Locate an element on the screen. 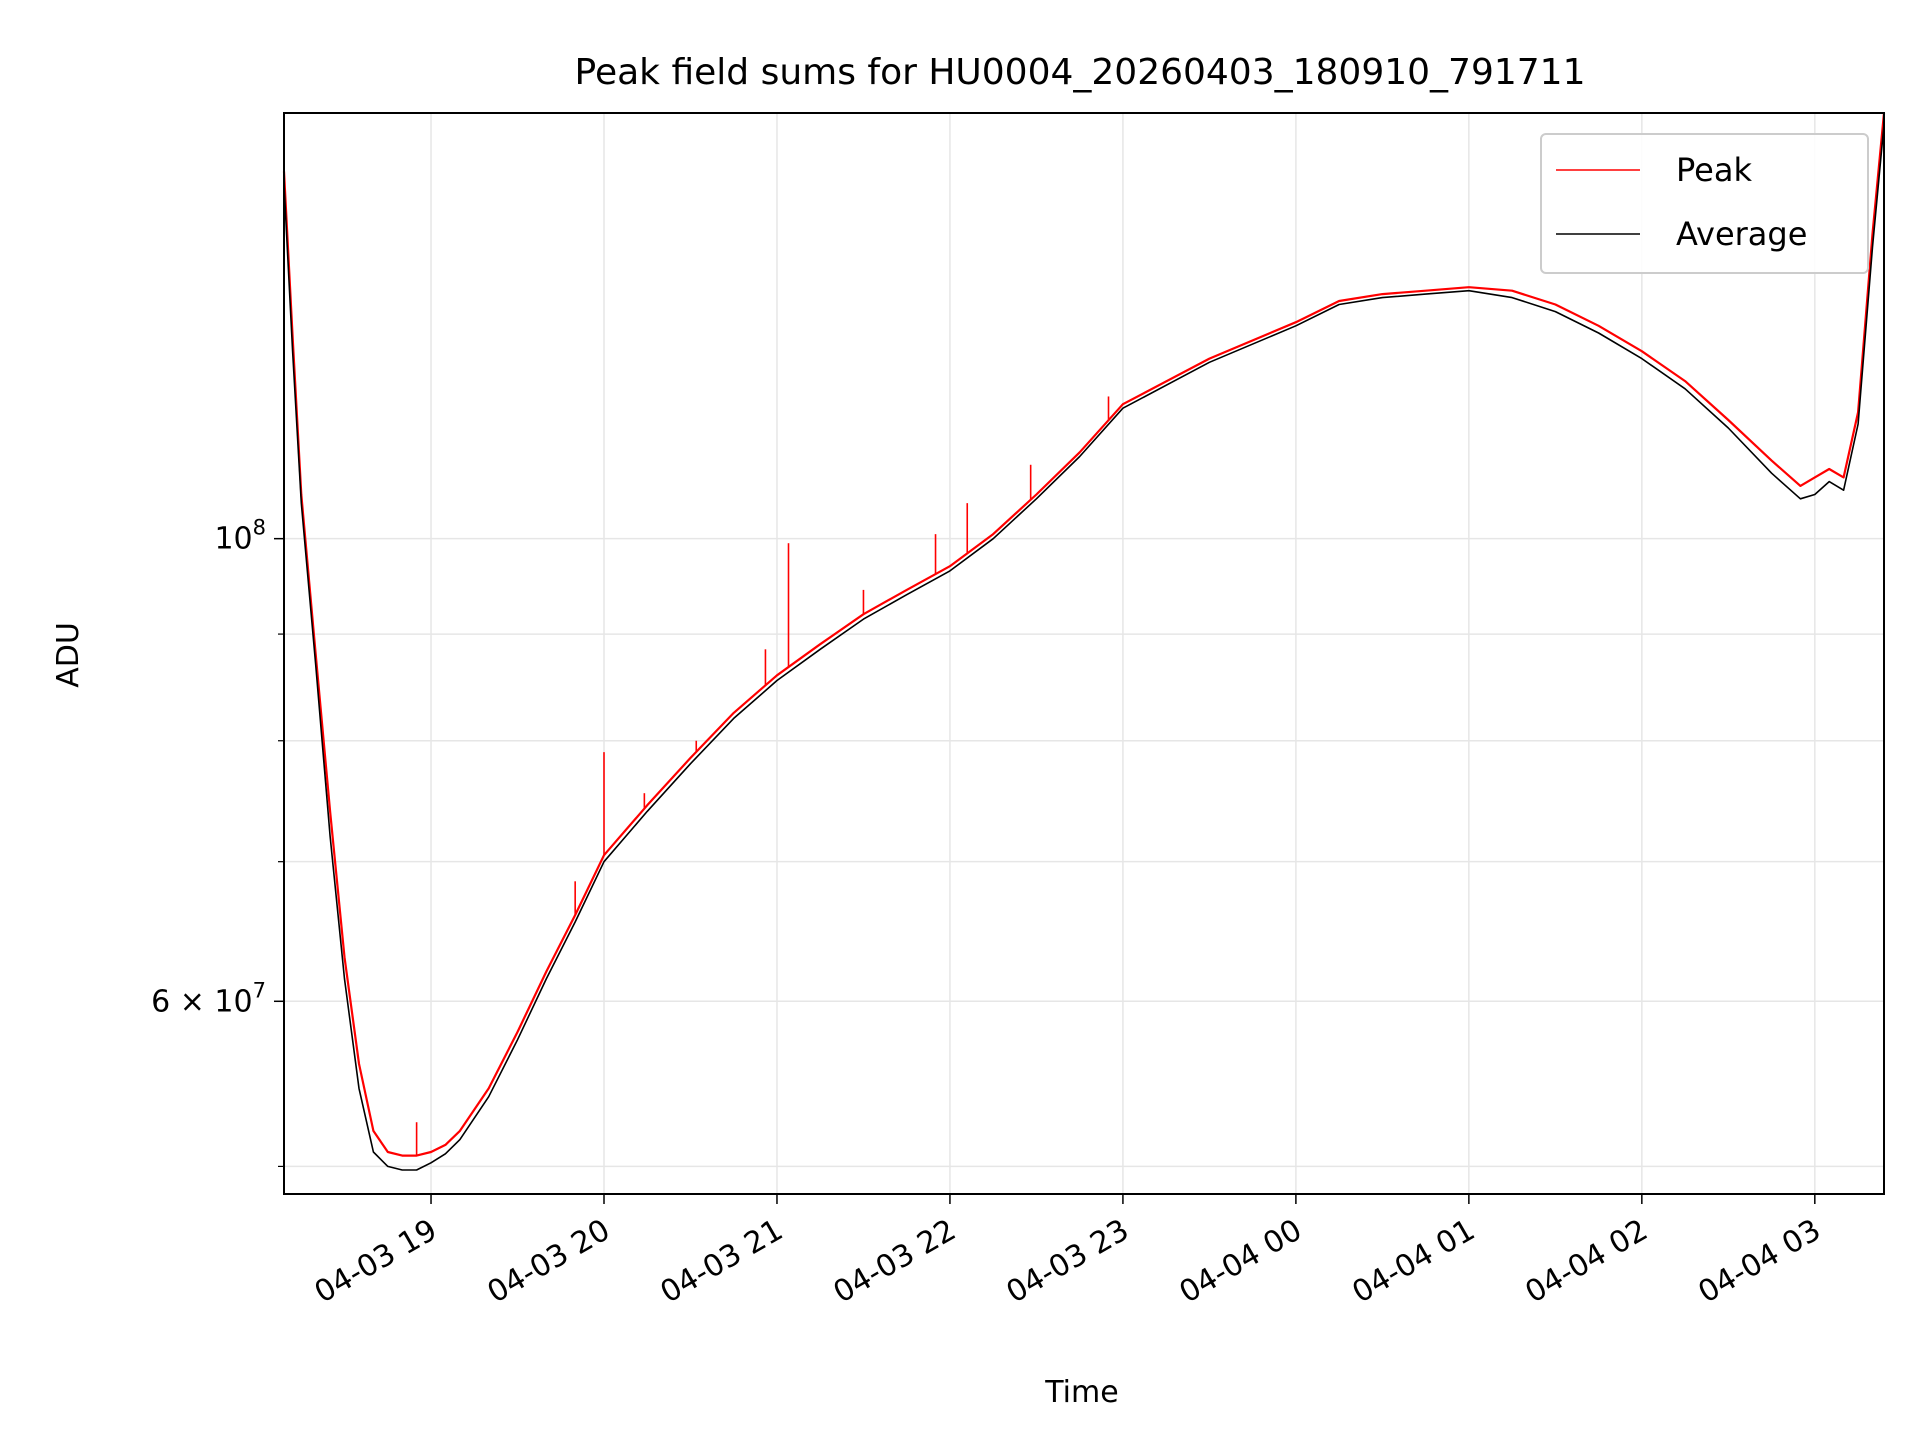 The width and height of the screenshot is (1920, 1440). legend-label-average: Average is located at coordinates (1741, 234).